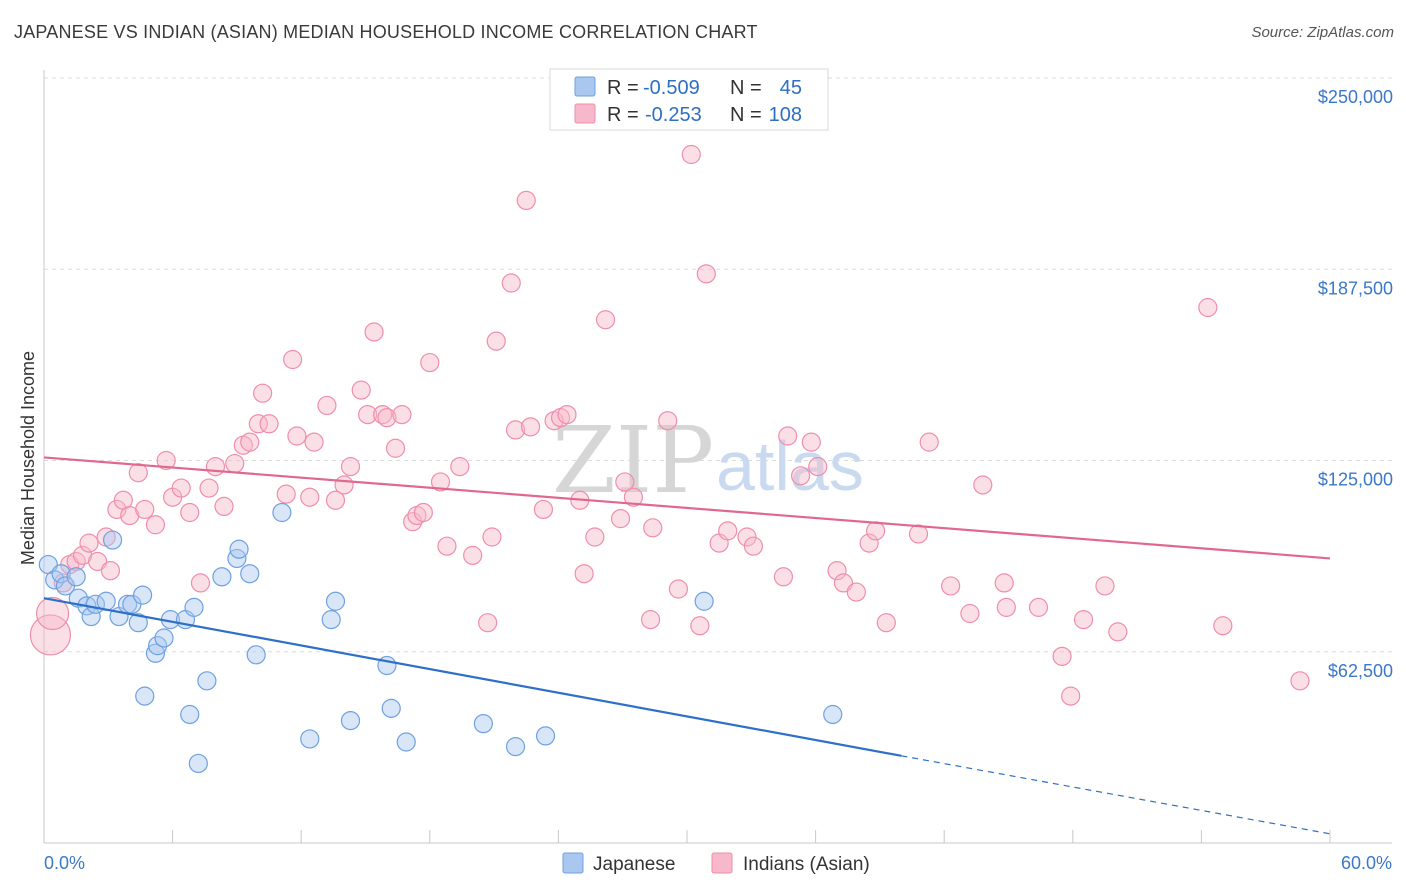 The width and height of the screenshot is (1406, 892). What do you see at coordinates (790, 466) in the screenshot?
I see `watermark-atlas: atlas` at bounding box center [790, 466].